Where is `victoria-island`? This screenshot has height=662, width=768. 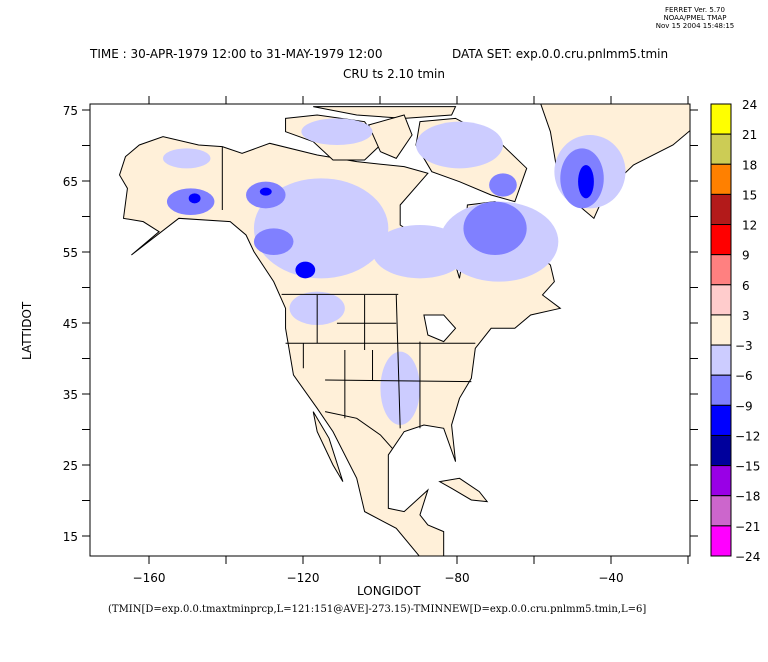 victoria-island is located at coordinates (390, 136).